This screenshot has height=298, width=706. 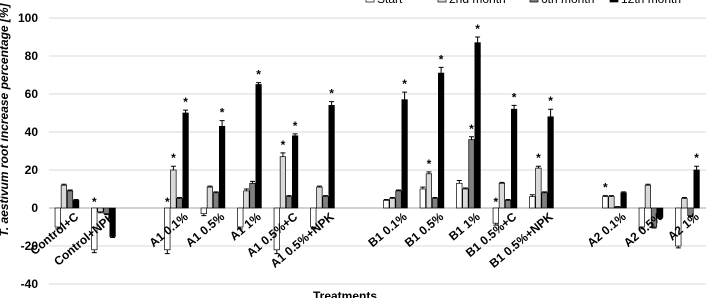 What do you see at coordinates (30, 284) in the screenshot?
I see `y-tick-label: -40` at bounding box center [30, 284].